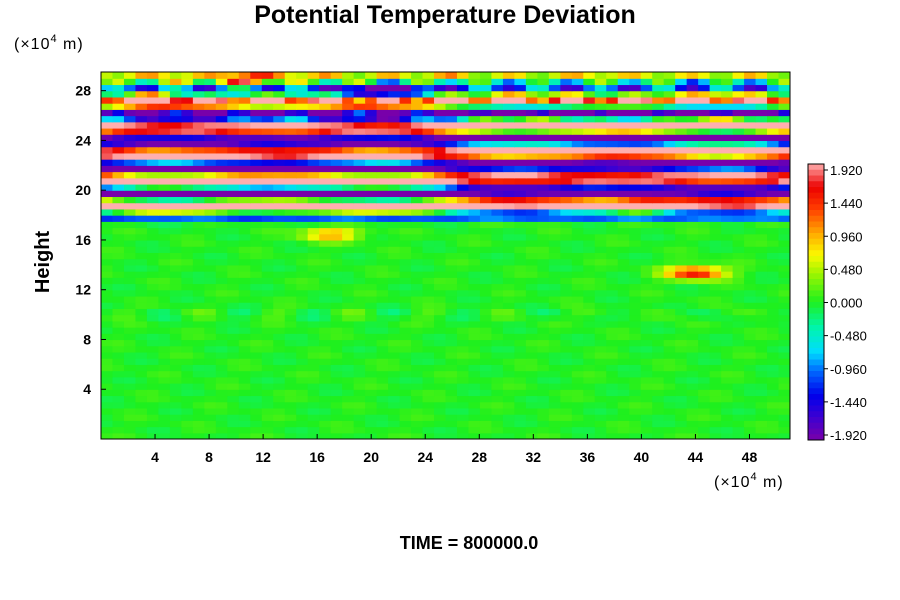 The width and height of the screenshot is (900, 600). Describe the element at coordinates (263, 457) in the screenshot. I see `x-tick-label: 12` at that location.